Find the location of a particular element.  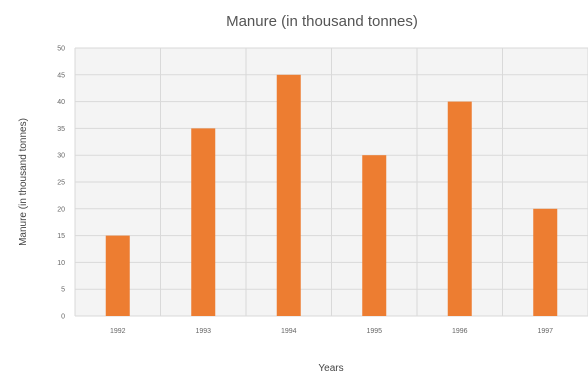

y-tick-label: 25 is located at coordinates (61, 183).